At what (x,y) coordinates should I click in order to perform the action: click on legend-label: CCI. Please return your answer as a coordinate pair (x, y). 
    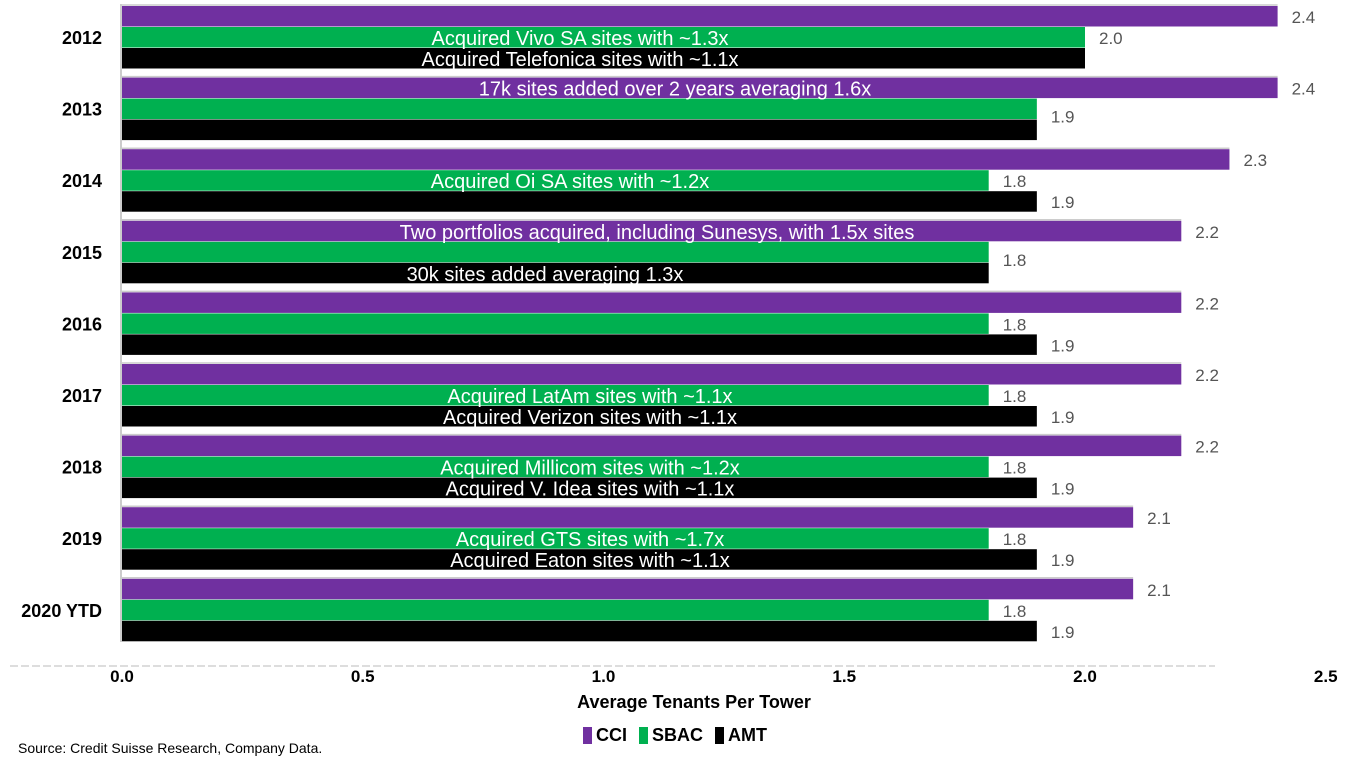
    Looking at the image, I should click on (611, 735).